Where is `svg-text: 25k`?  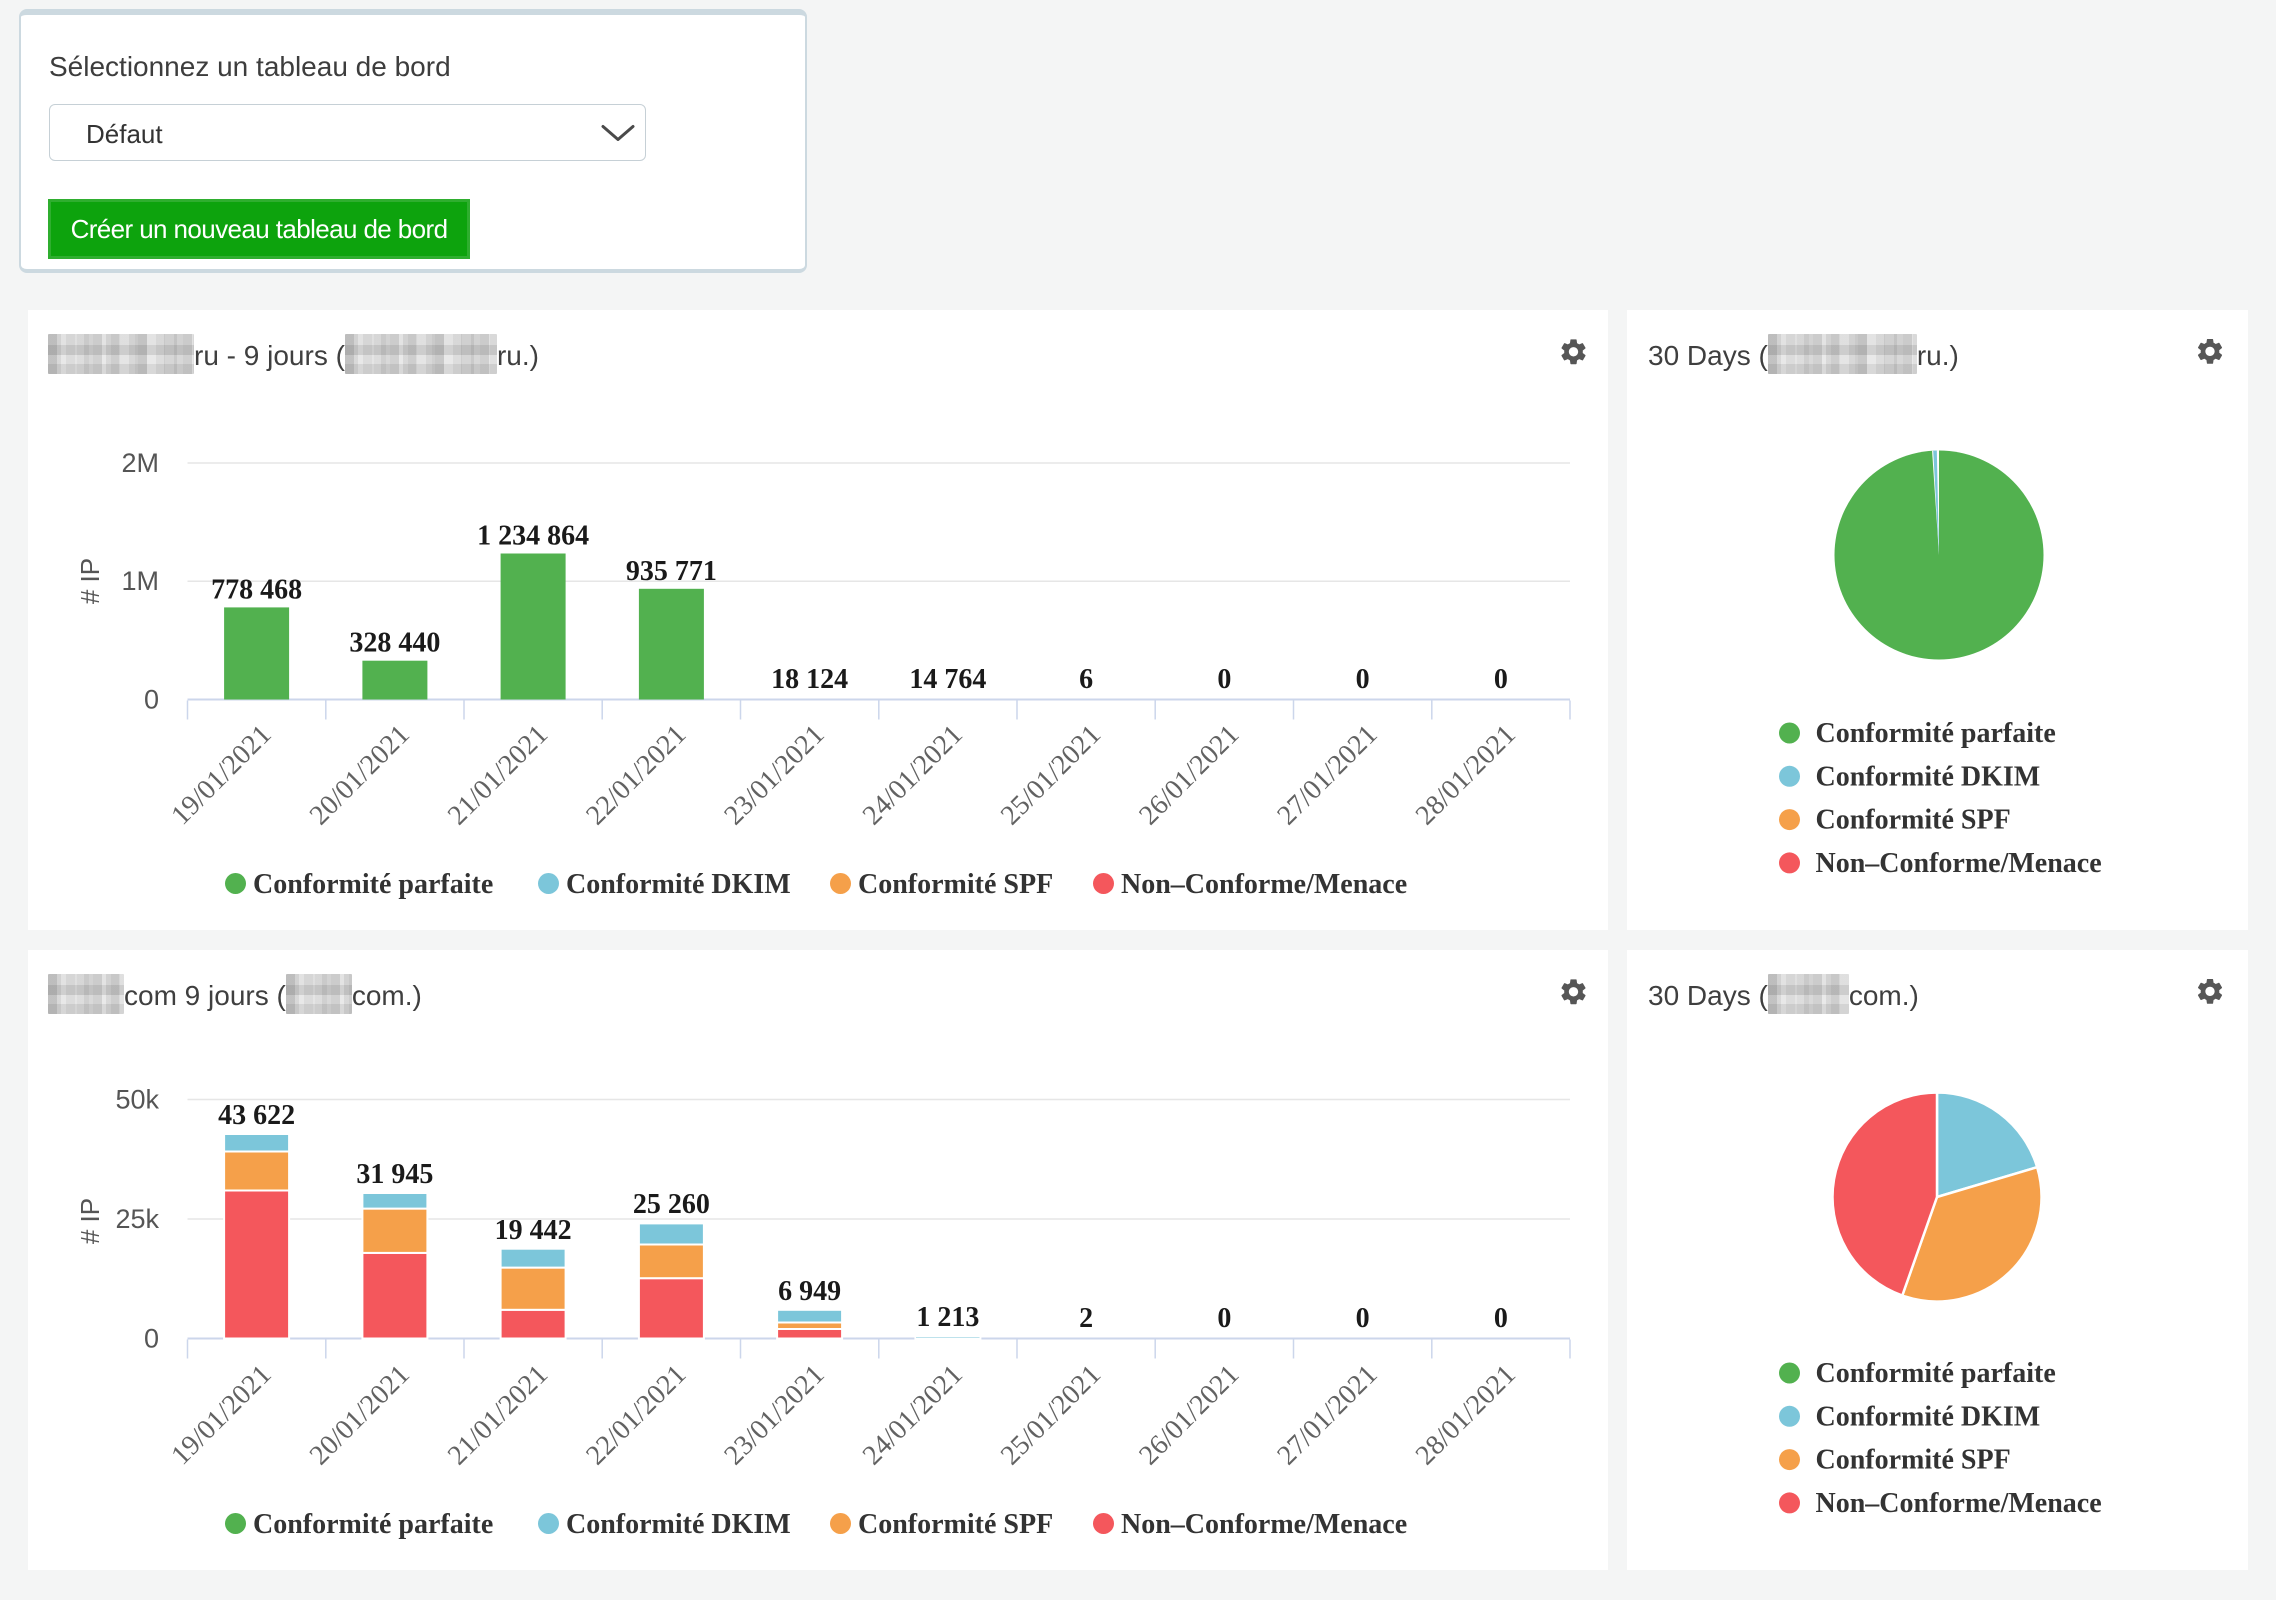 svg-text: 25k is located at coordinates (137, 1219).